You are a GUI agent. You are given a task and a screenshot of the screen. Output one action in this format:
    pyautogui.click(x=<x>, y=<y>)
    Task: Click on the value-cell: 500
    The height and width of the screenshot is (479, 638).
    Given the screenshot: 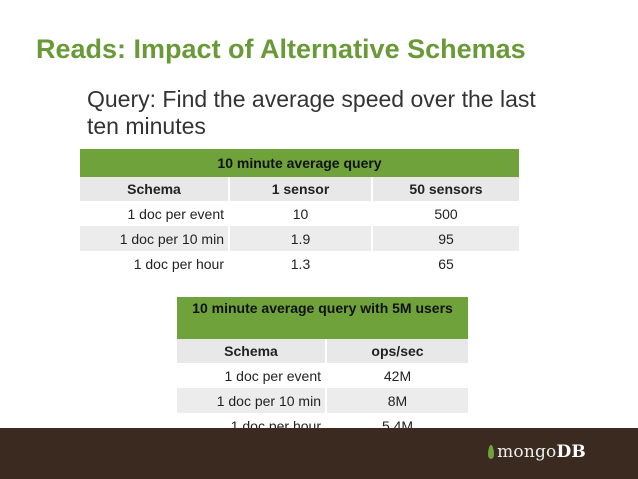 What is the action you would take?
    pyautogui.click(x=445, y=213)
    